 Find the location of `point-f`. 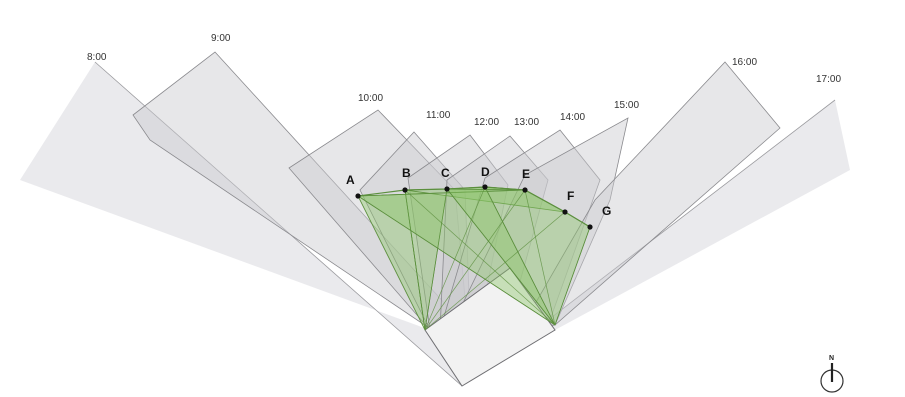

point-f is located at coordinates (565, 212).